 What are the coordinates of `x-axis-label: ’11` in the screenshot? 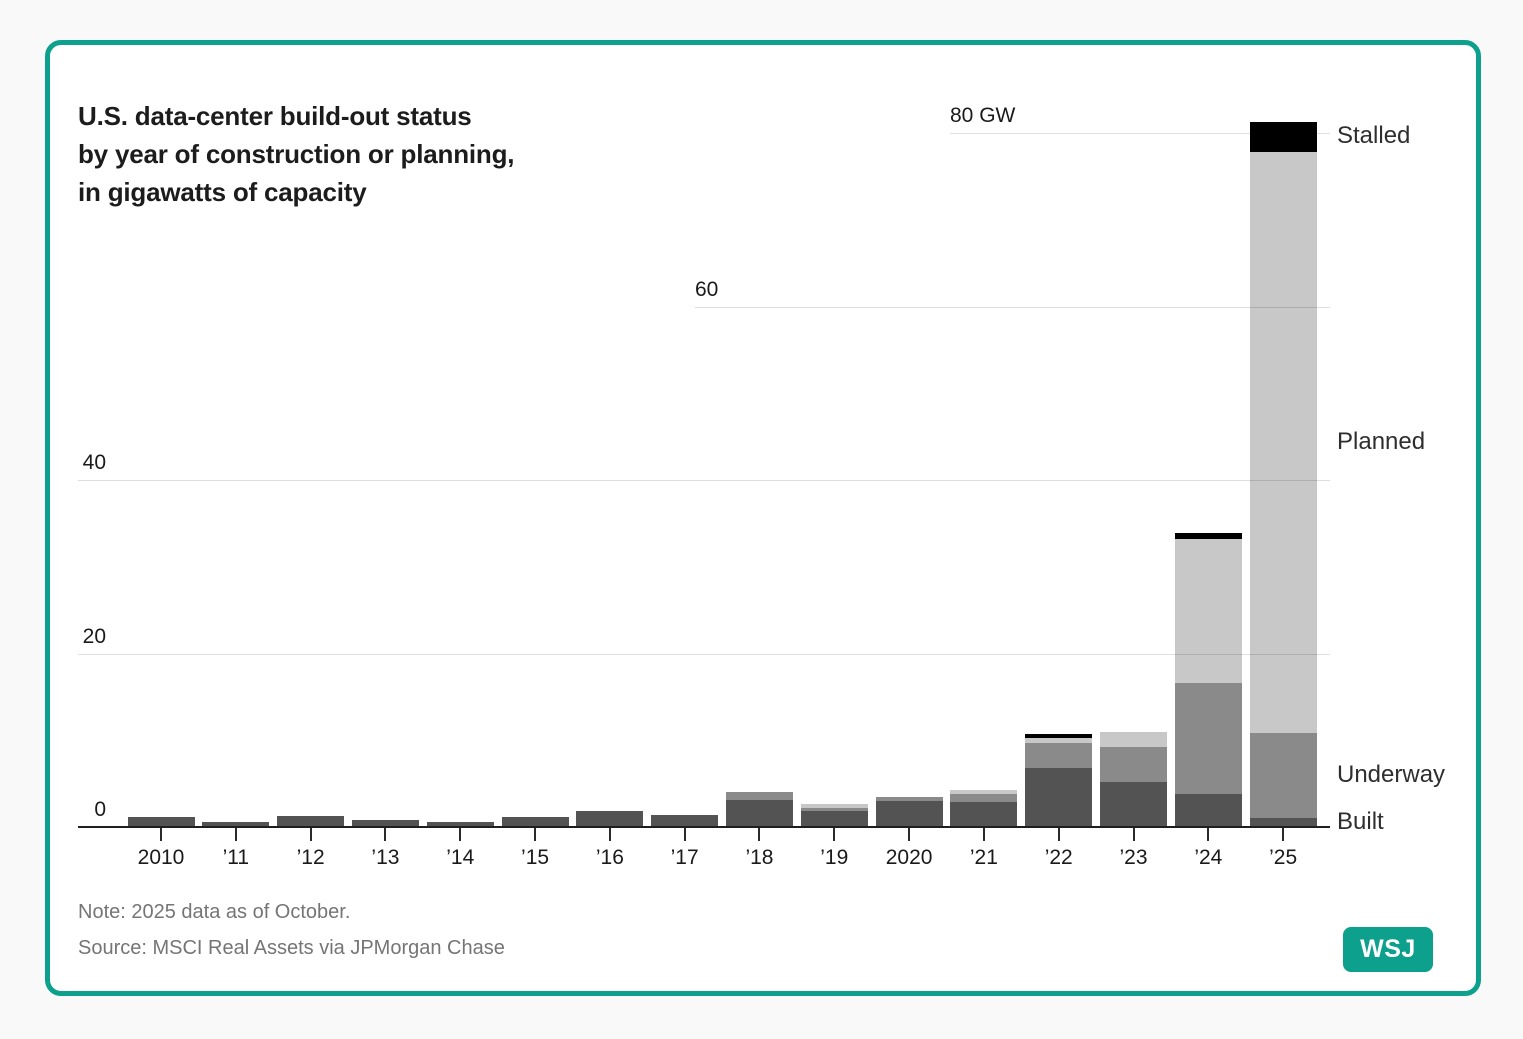 It's located at (236, 857).